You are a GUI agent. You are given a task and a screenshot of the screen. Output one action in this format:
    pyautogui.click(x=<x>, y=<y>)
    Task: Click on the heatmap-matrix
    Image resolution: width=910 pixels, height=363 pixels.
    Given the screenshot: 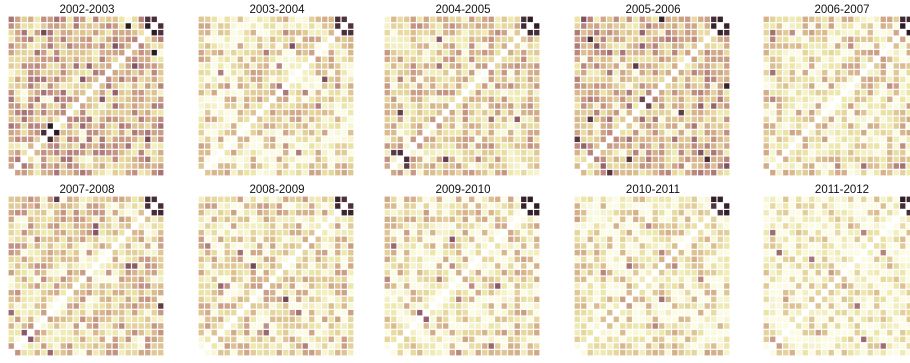 What is the action you would take?
    pyautogui.click(x=462, y=96)
    